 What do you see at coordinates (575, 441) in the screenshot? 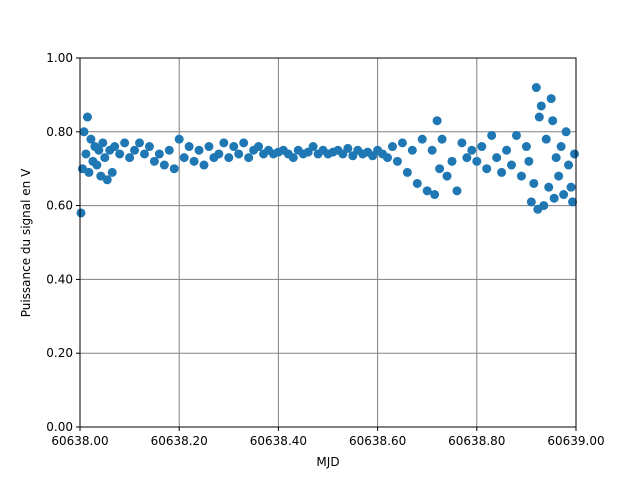
I see `x-tick-label: 60639.00` at bounding box center [575, 441].